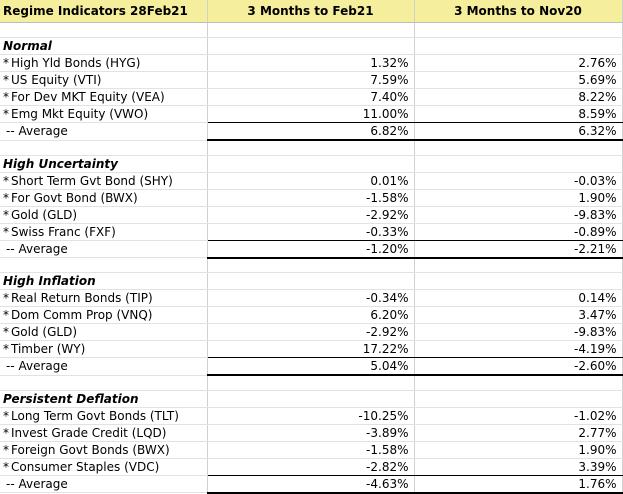  I want to click on feb21-value-cell: -10.25%, so click(311, 416).